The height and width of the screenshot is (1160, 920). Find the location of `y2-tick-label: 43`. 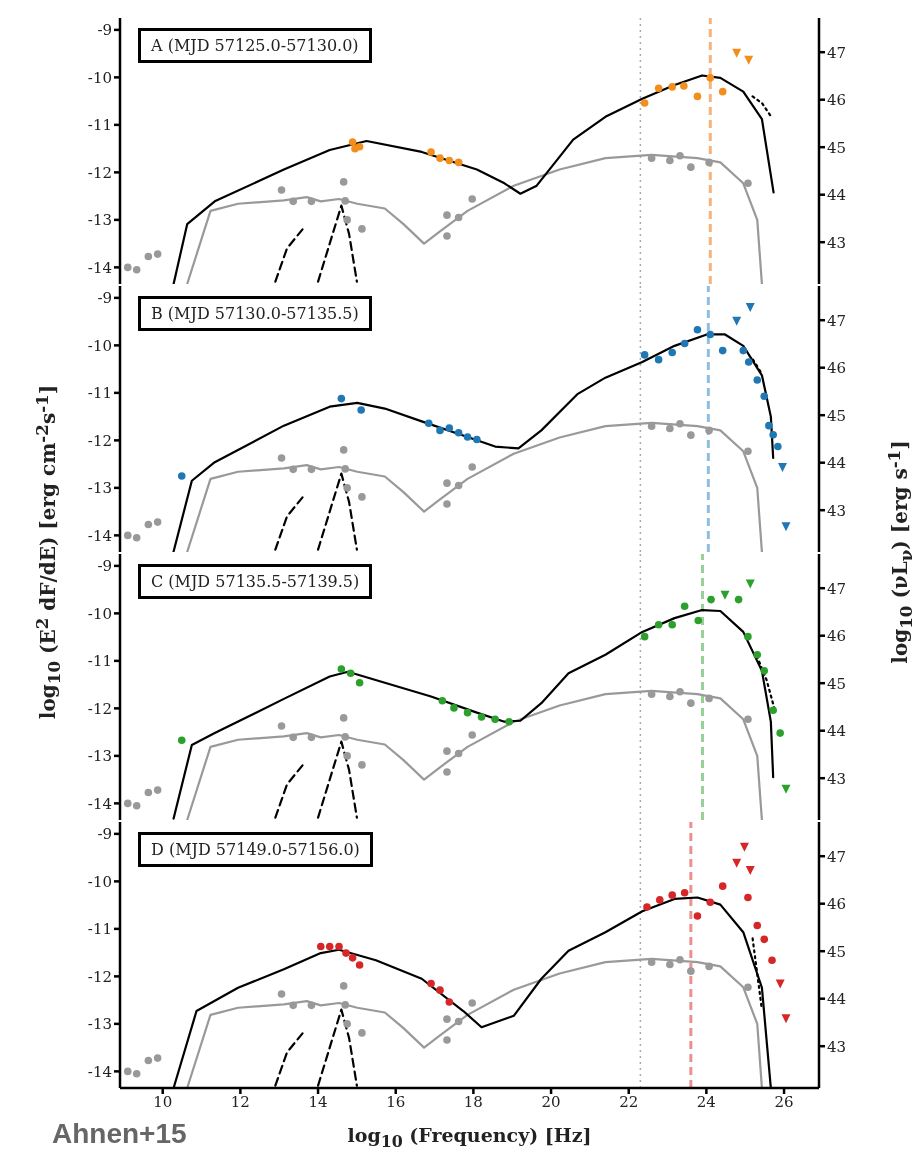

y2-tick-label: 43 is located at coordinates (837, 778).